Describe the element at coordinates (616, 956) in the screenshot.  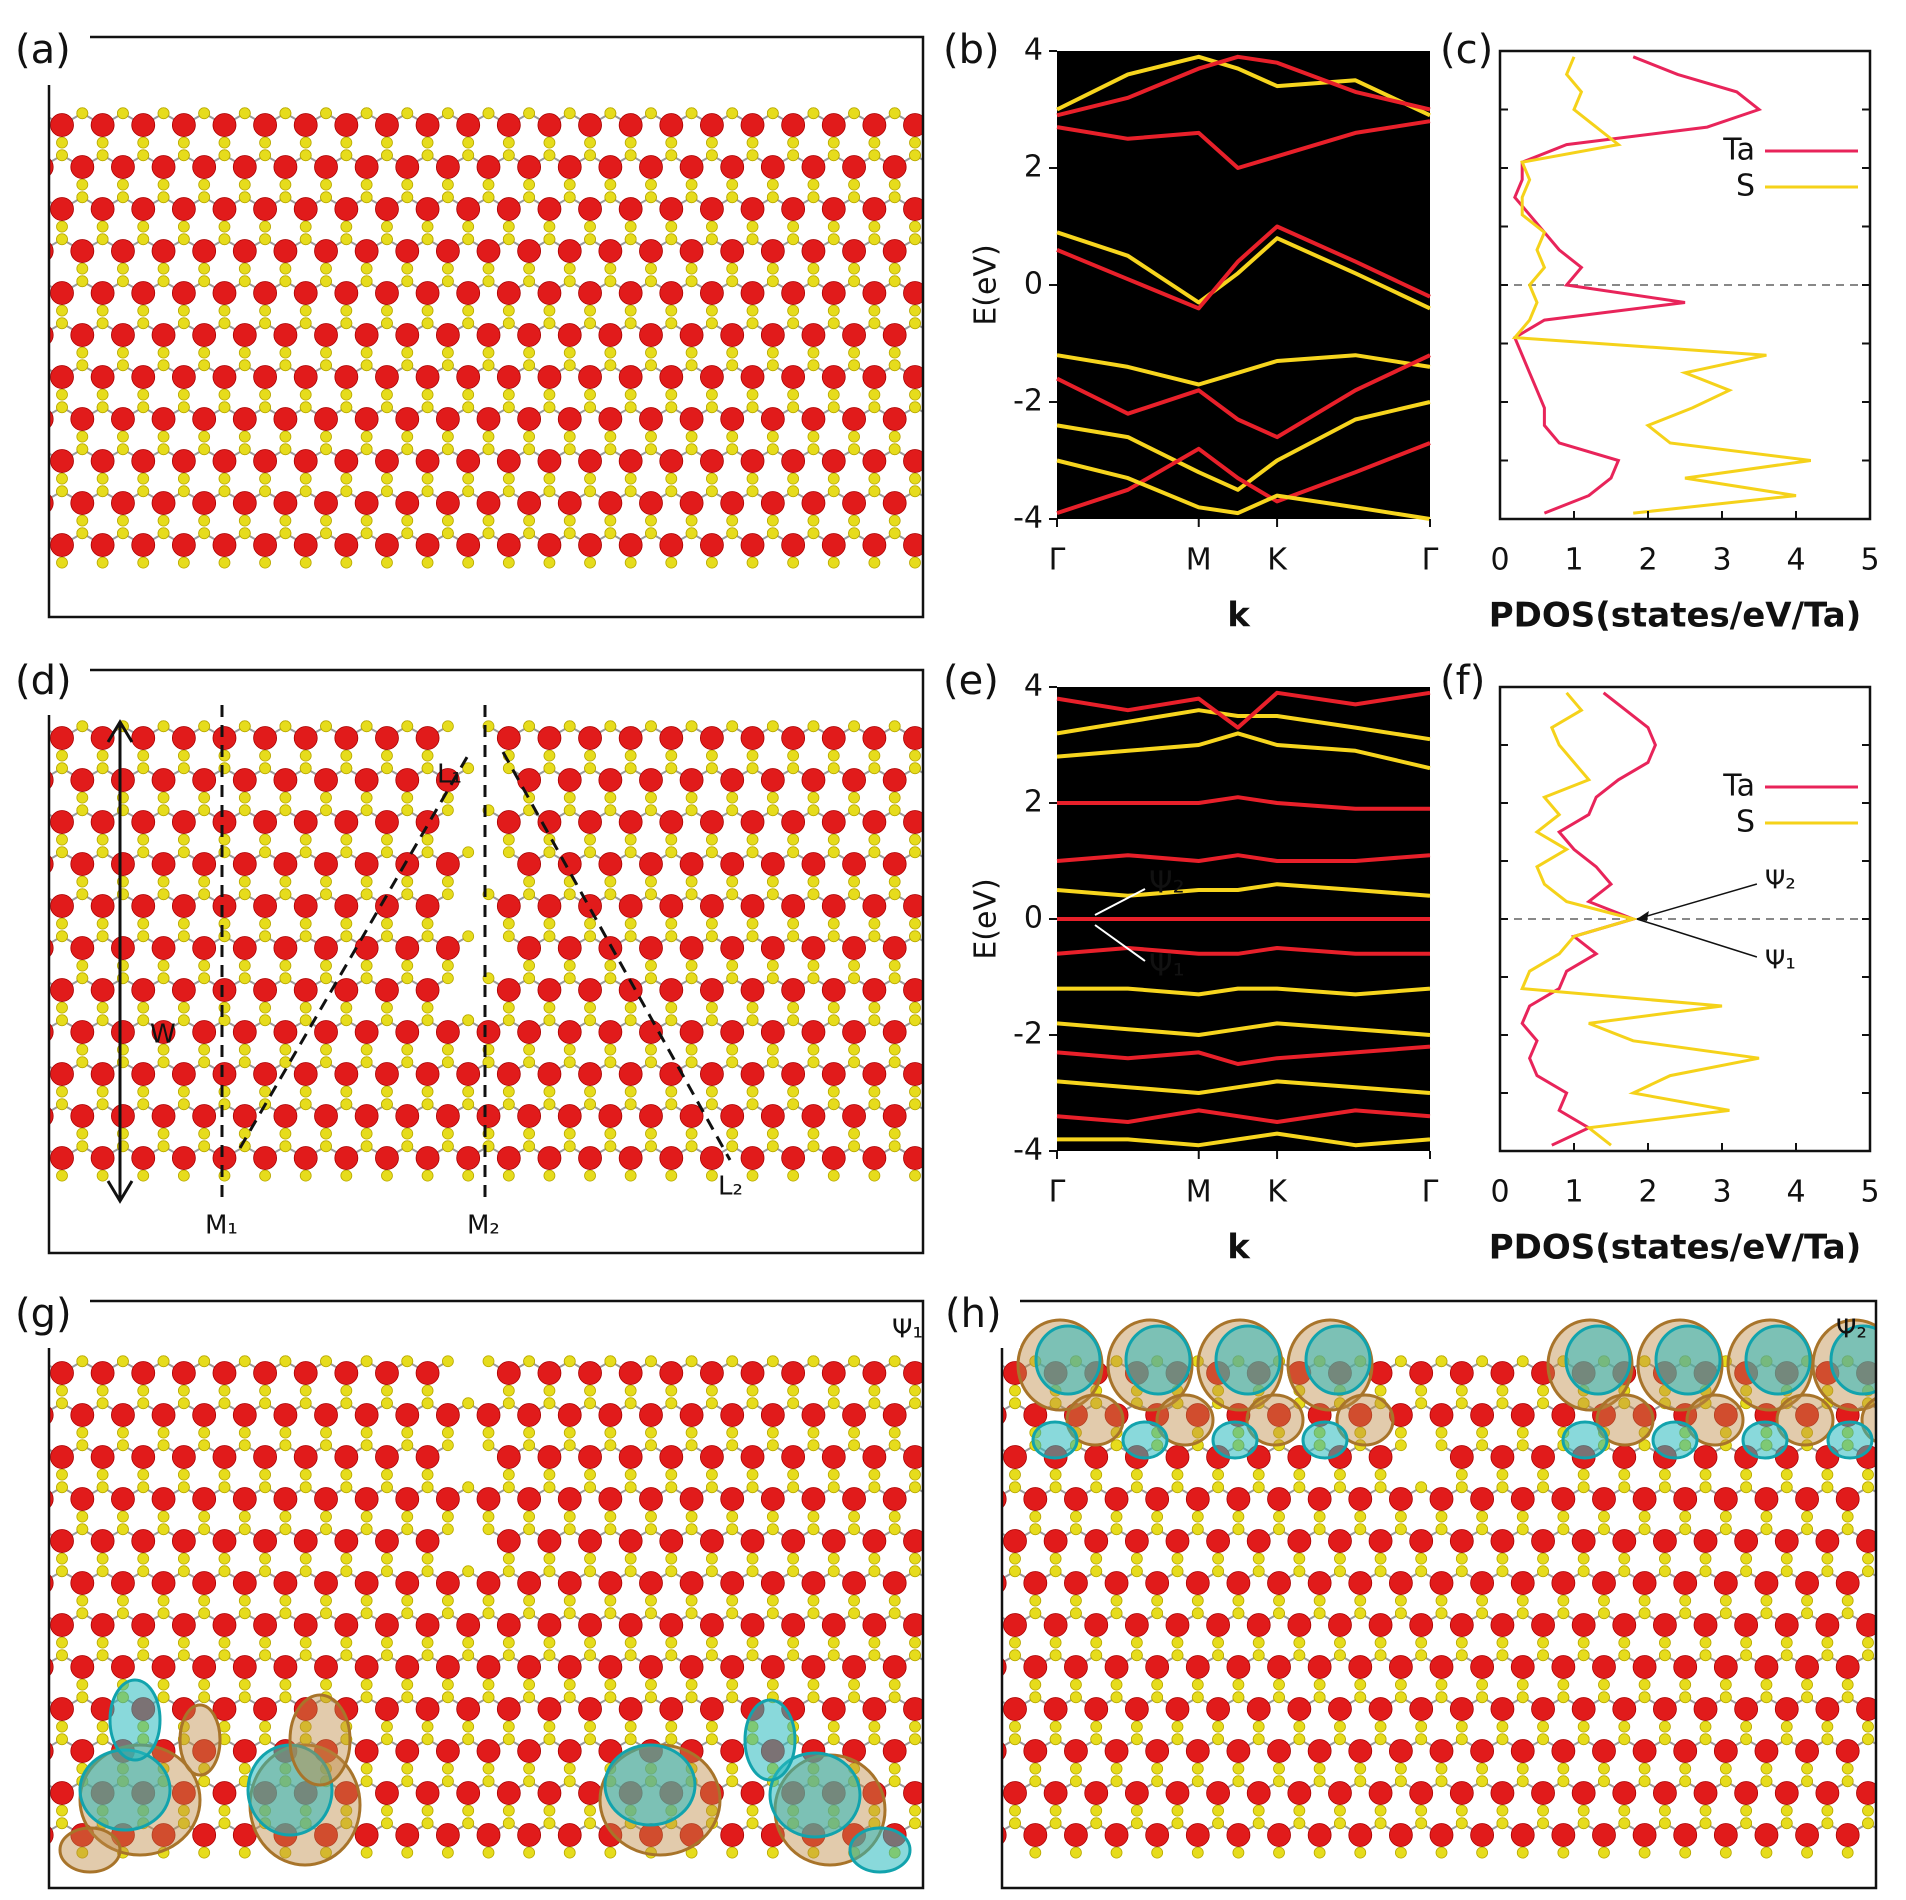
I see `guide-line` at that location.